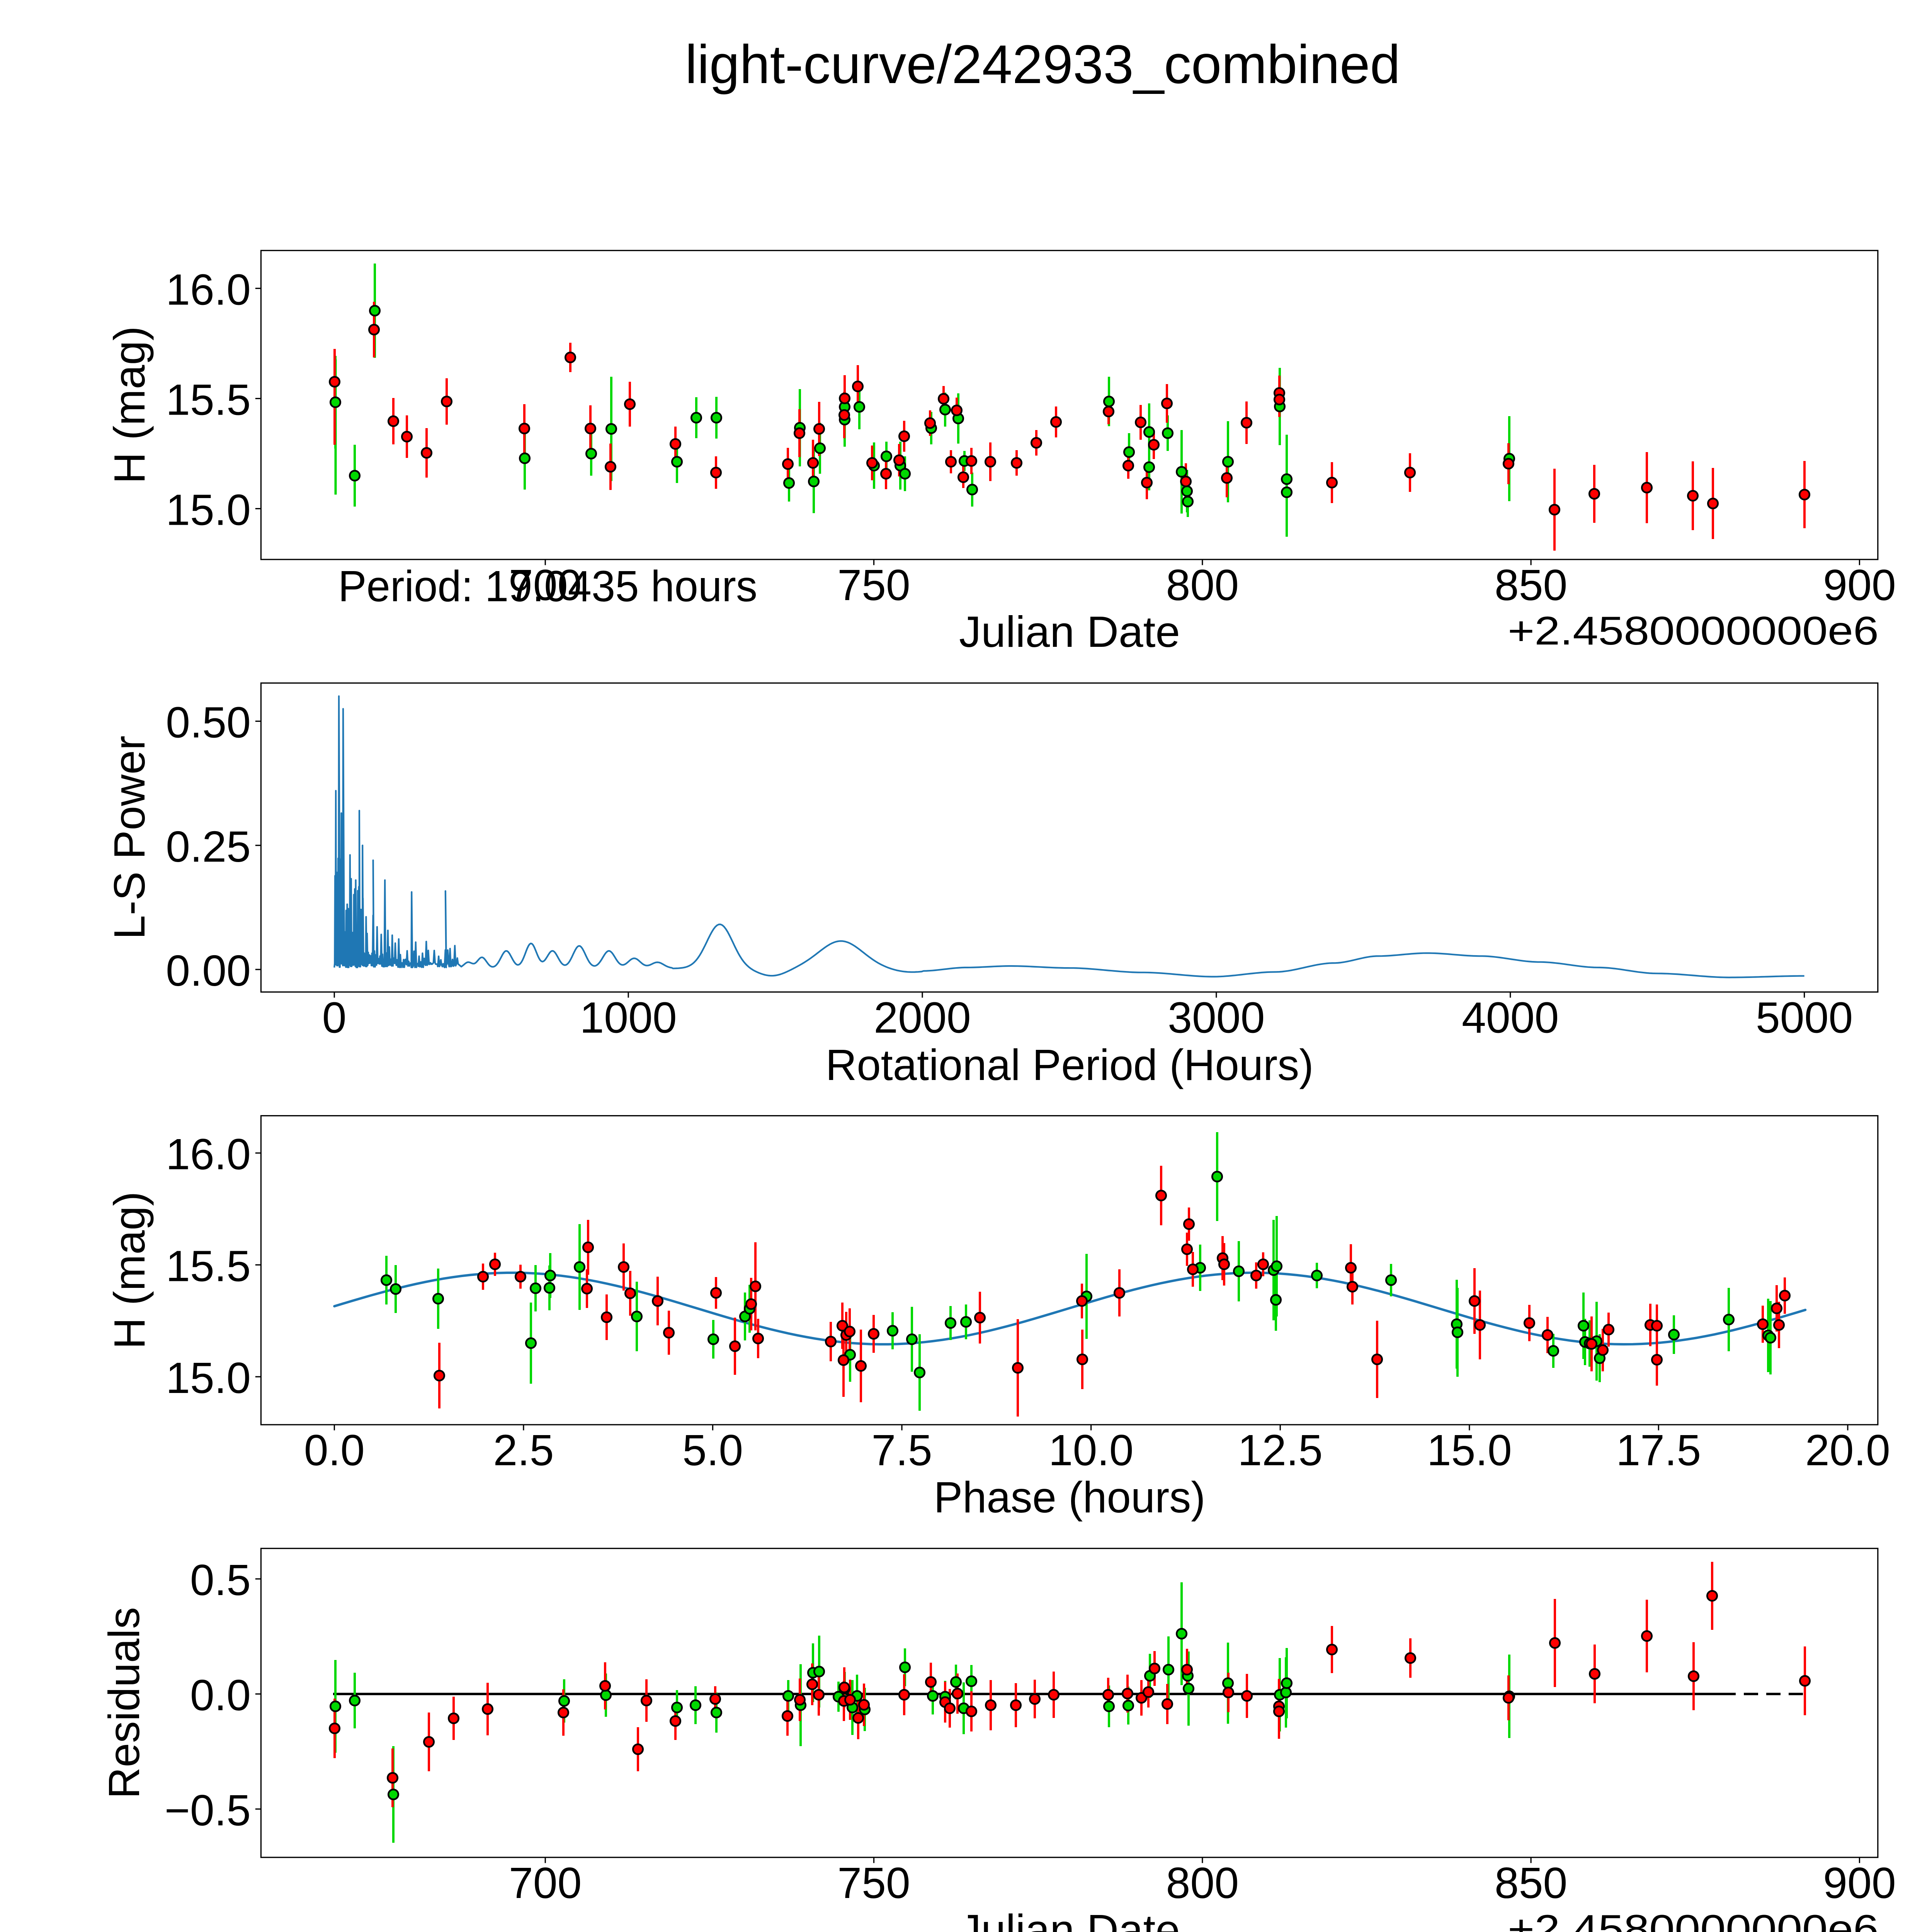  I want to click on svg-text: 0.00, so click(209, 971).